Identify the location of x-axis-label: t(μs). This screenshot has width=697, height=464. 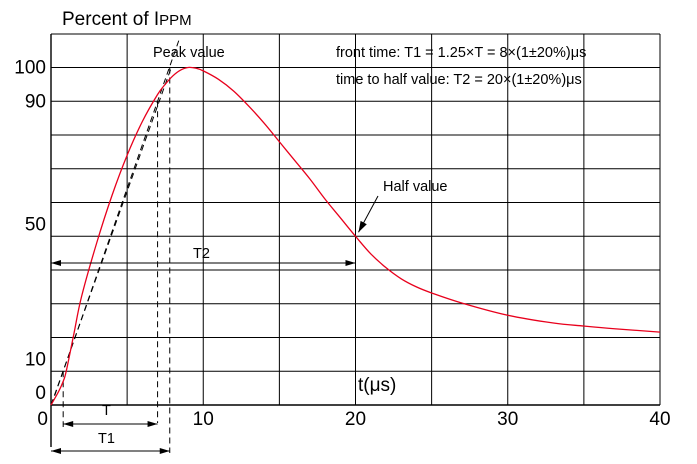
(377, 385).